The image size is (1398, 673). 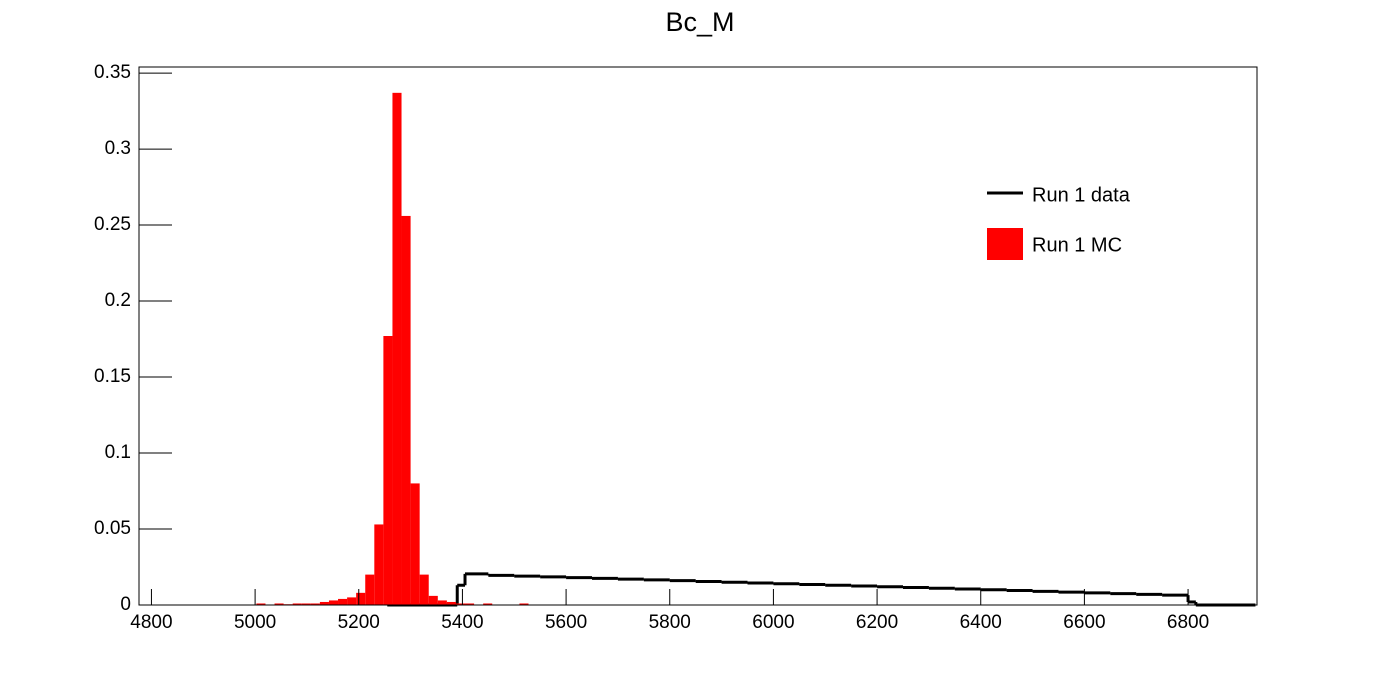 What do you see at coordinates (1084, 622) in the screenshot?
I see `x-tick-label: 6600` at bounding box center [1084, 622].